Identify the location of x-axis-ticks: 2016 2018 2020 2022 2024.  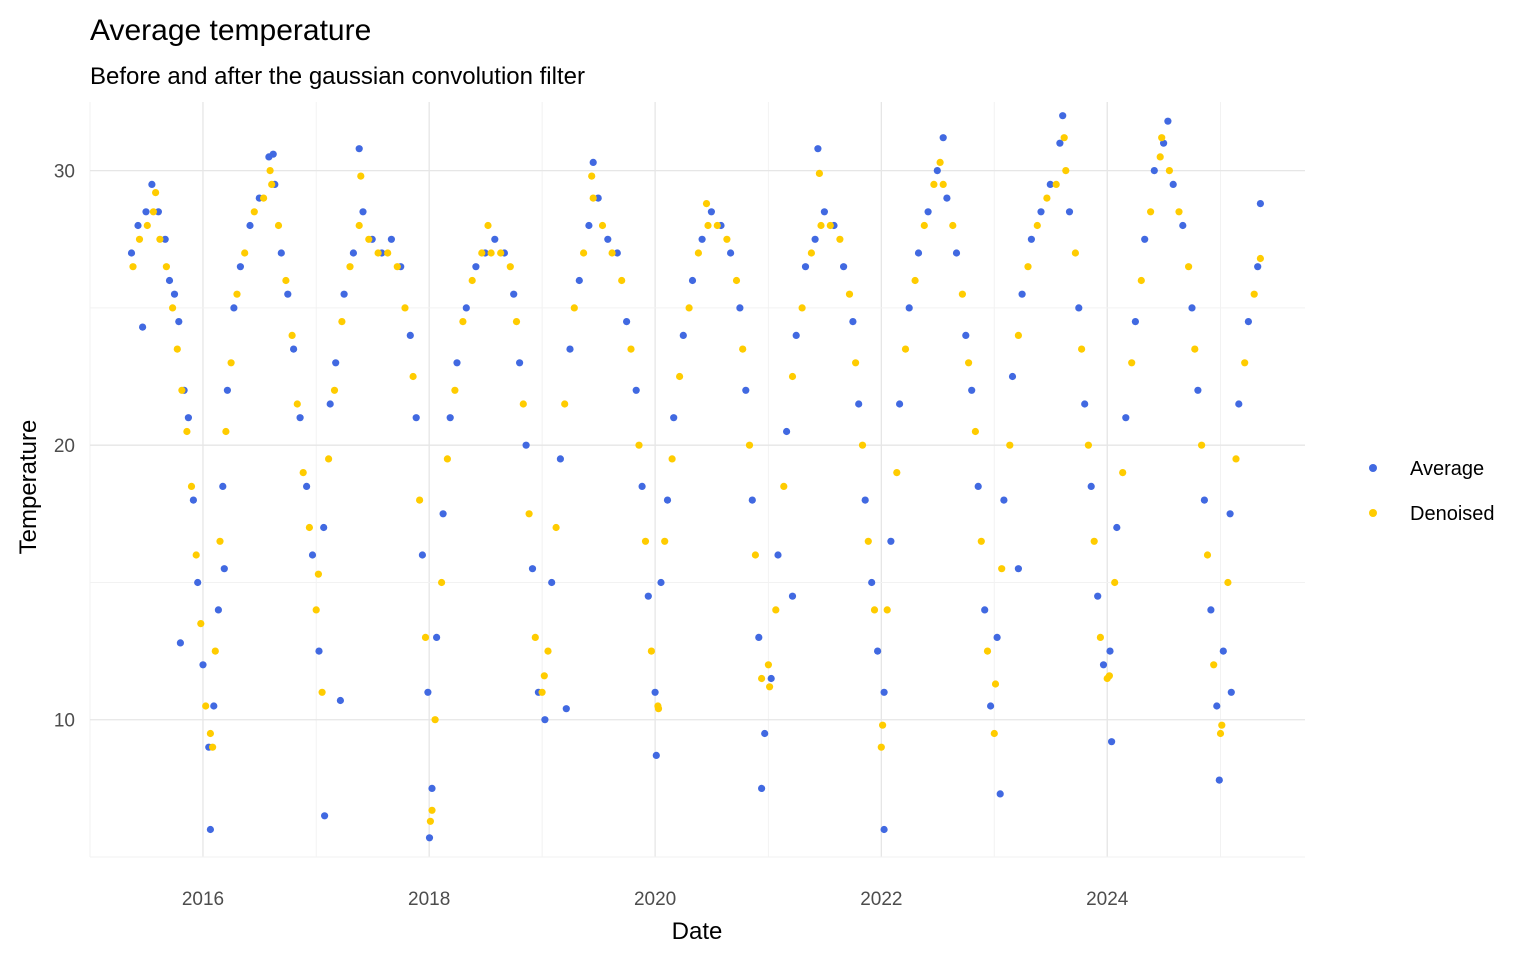
(655, 899).